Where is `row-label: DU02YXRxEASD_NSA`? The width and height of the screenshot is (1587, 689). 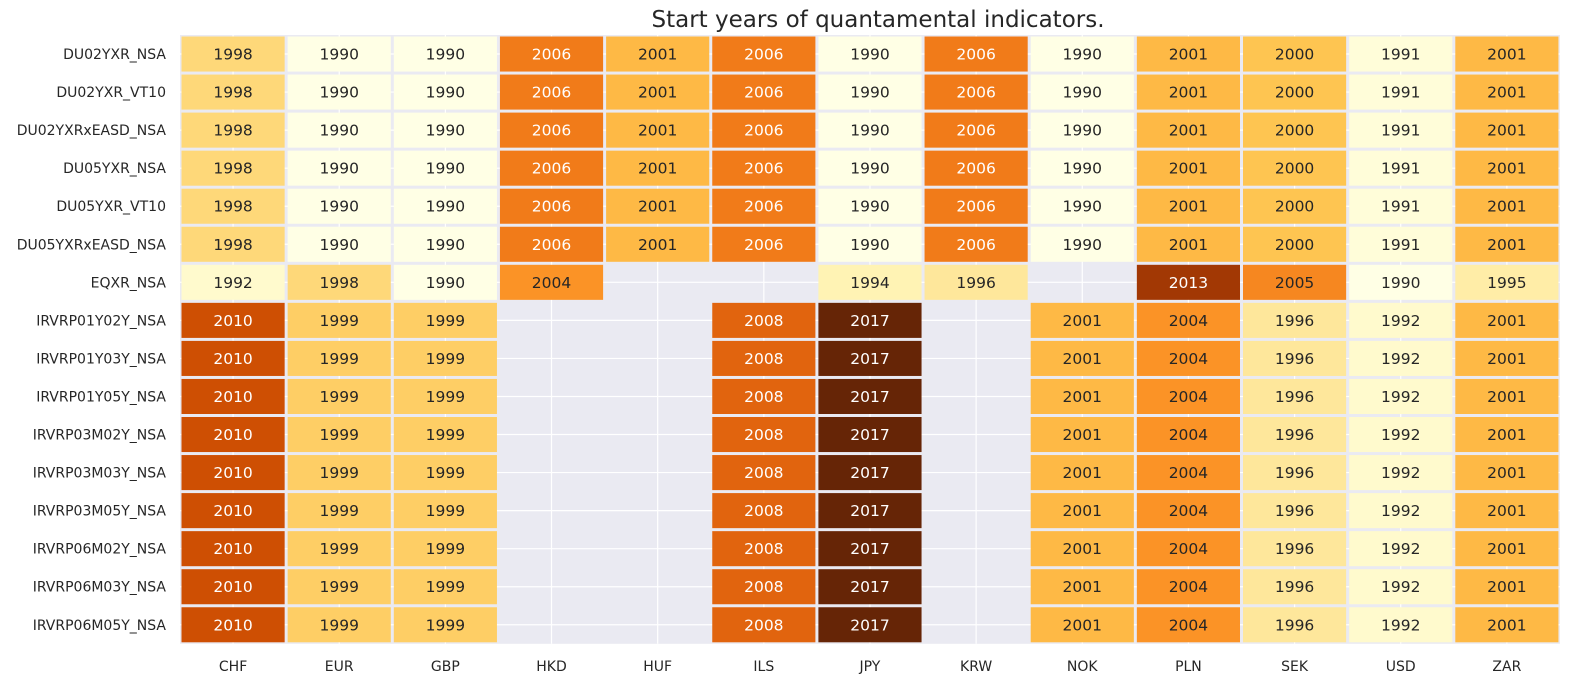
row-label: DU02YXRxEASD_NSA is located at coordinates (92, 131).